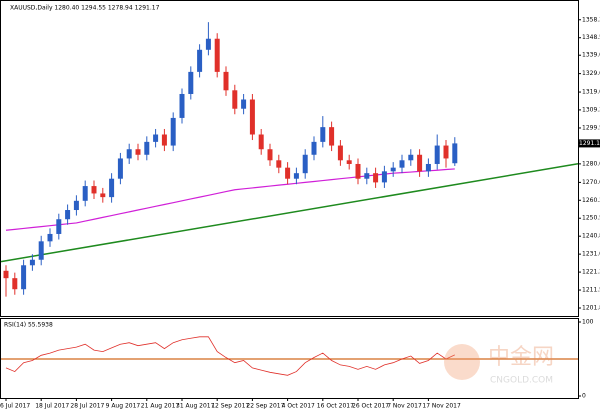 The width and height of the screenshot is (600, 412). I want to click on y-tick-label: 1339.05, so click(591, 55).